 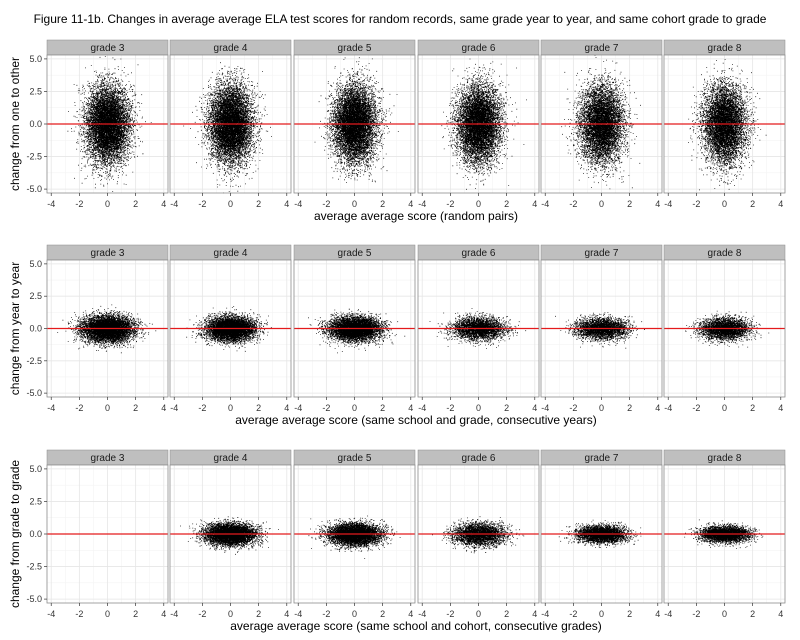 What do you see at coordinates (724, 328) in the screenshot?
I see `facet-panel: grade 8 -4 -2 0 2 4` at bounding box center [724, 328].